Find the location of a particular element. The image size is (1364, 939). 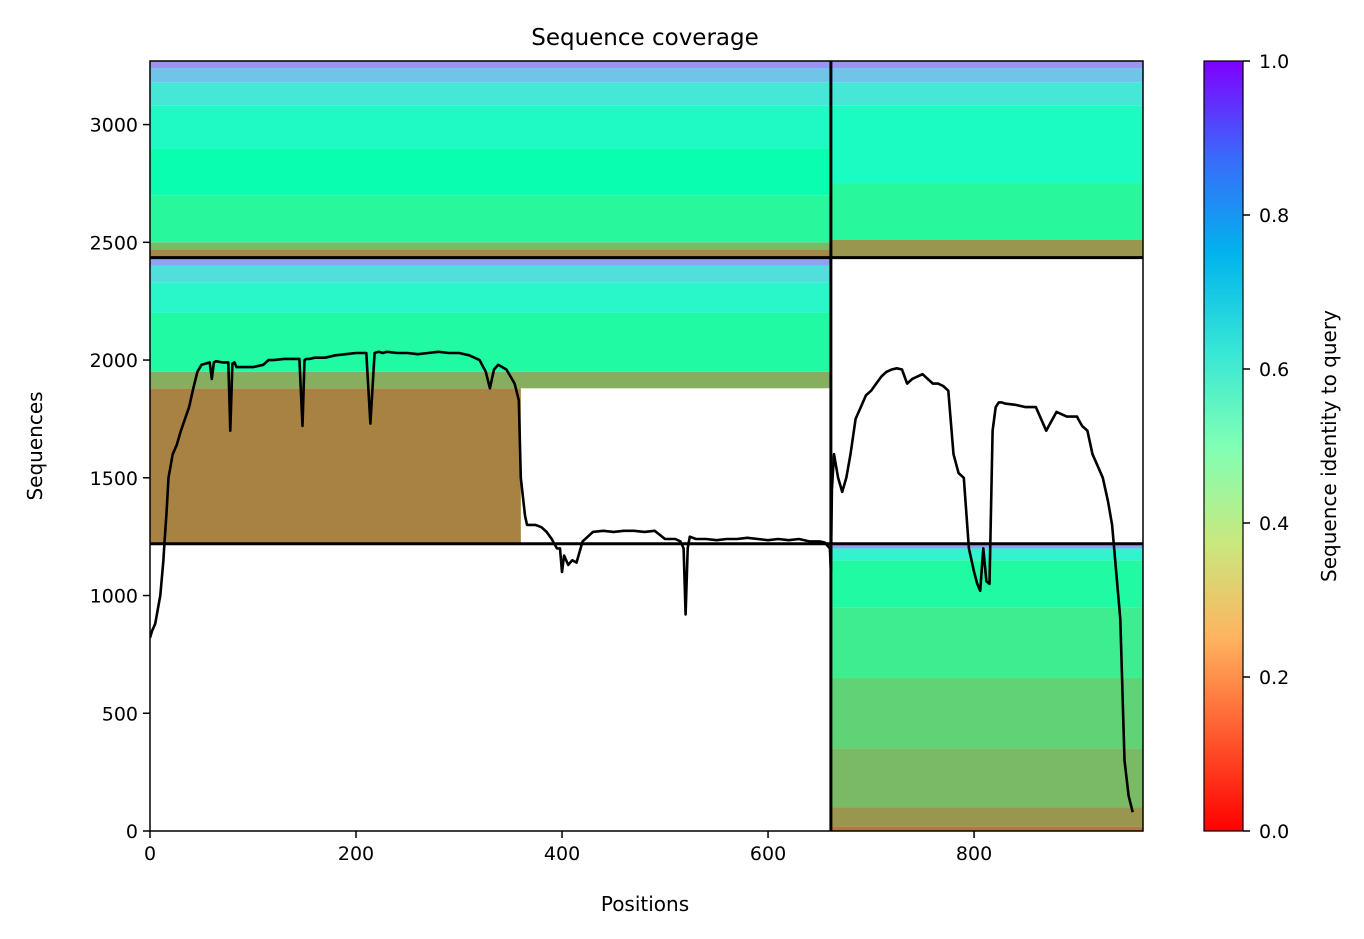

y-tick-label: 3000 is located at coordinates (114, 126).